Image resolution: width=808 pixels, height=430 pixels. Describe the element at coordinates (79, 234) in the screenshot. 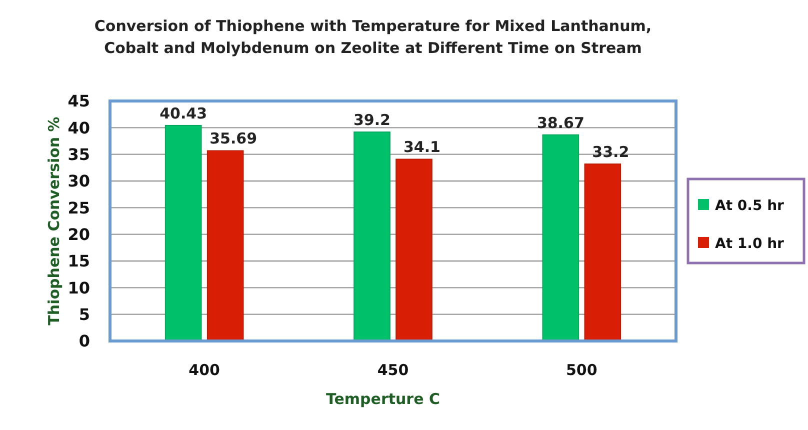

I see `y-tick-label: 20` at that location.